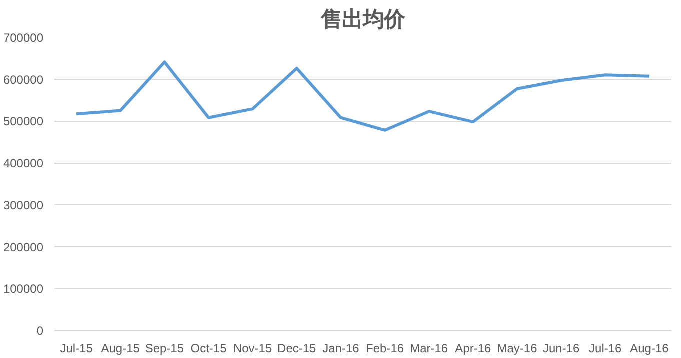 The image size is (681, 358). Describe the element at coordinates (164, 349) in the screenshot. I see `x-tick-label: Sep-15` at that location.